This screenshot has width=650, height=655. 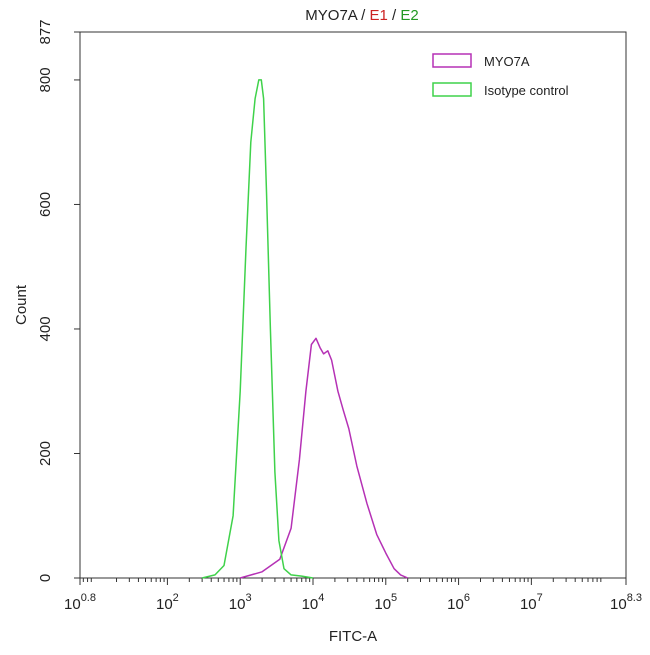 What do you see at coordinates (88, 598) in the screenshot?
I see `x-tick-exponent: 0.8` at bounding box center [88, 598].